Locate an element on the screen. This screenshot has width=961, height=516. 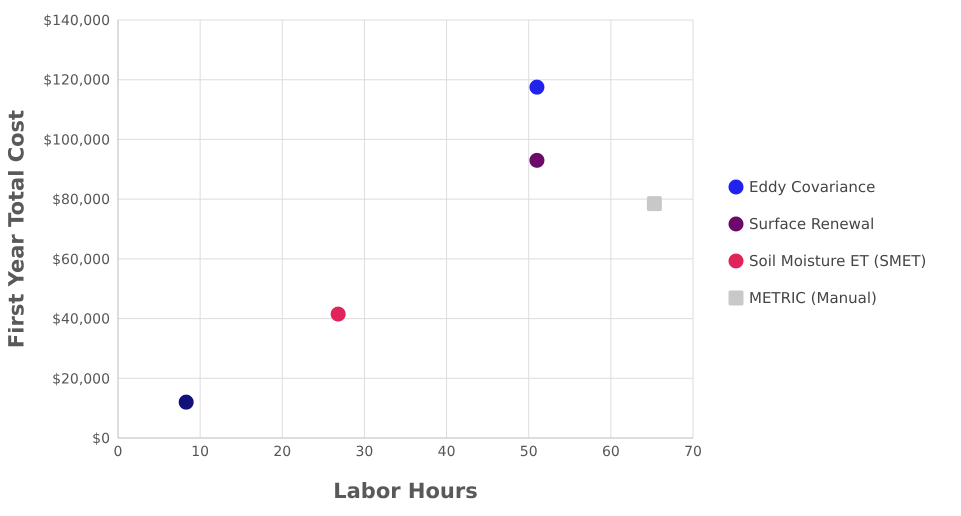
y-tick-label: $100,000 is located at coordinates (76, 140).